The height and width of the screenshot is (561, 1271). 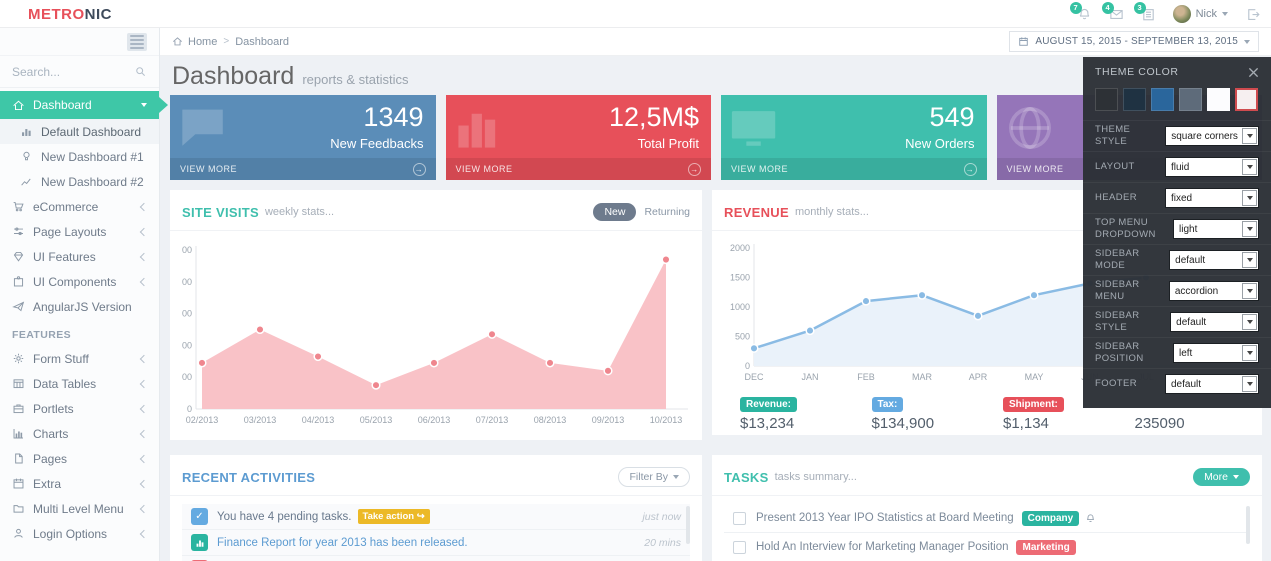 What do you see at coordinates (1162, 99) in the screenshot?
I see `color-swatch-blue` at bounding box center [1162, 99].